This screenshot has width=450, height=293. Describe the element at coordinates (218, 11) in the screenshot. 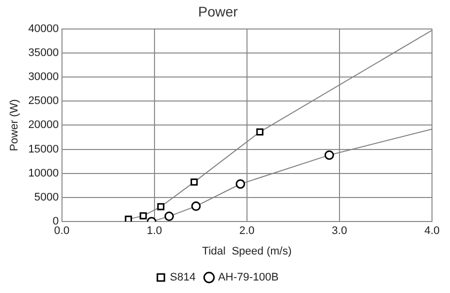

I see `chart-title: Power` at that location.